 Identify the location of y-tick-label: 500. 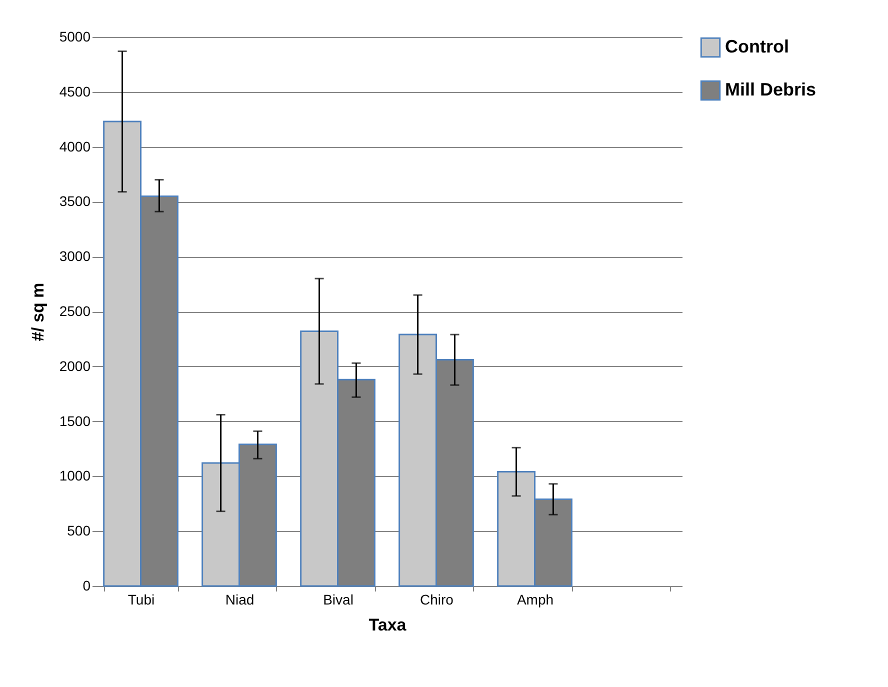
(79, 530).